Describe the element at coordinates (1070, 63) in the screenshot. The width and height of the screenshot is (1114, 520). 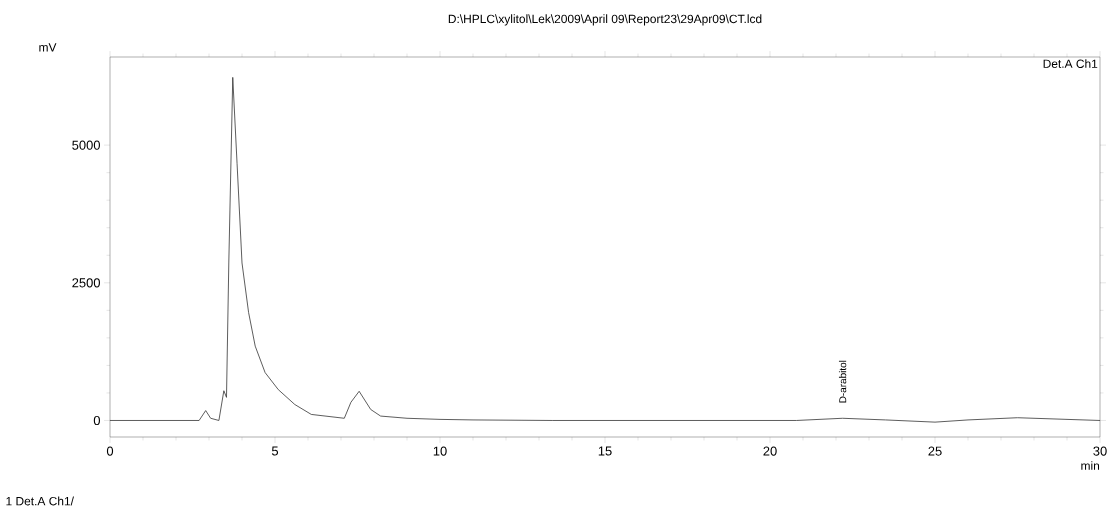
I see `annotation: Det.A Ch1` at that location.